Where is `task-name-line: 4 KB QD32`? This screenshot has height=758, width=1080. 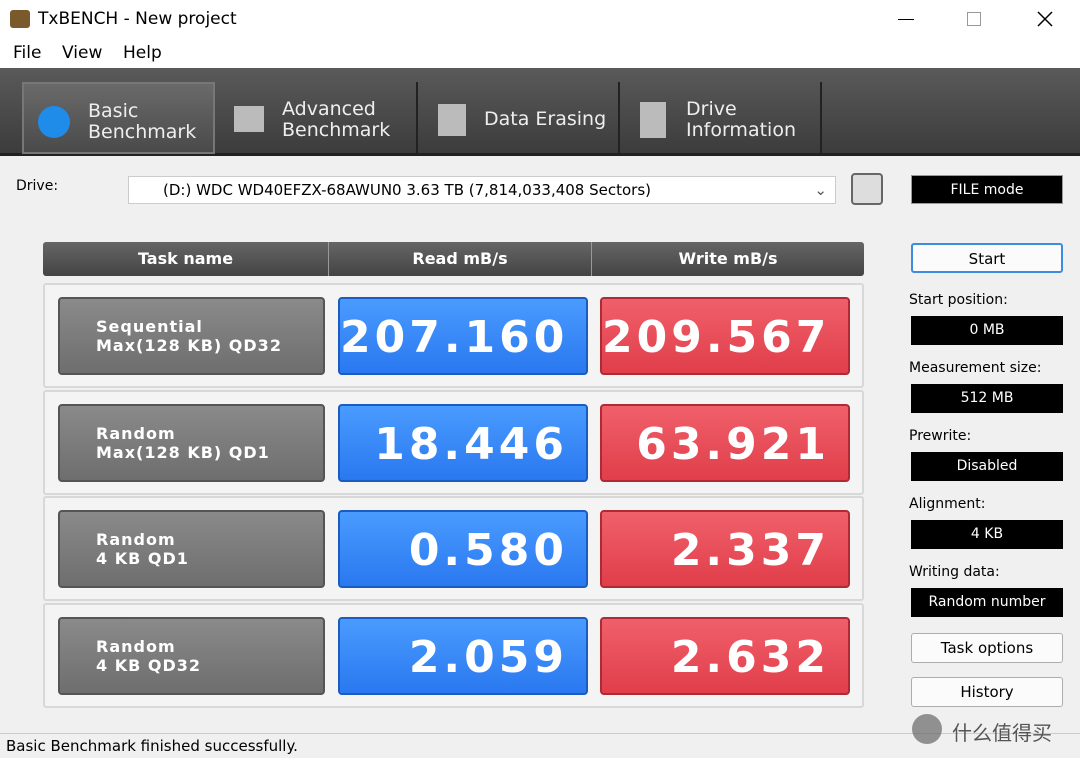
task-name-line: 4 KB QD32 is located at coordinates (149, 665).